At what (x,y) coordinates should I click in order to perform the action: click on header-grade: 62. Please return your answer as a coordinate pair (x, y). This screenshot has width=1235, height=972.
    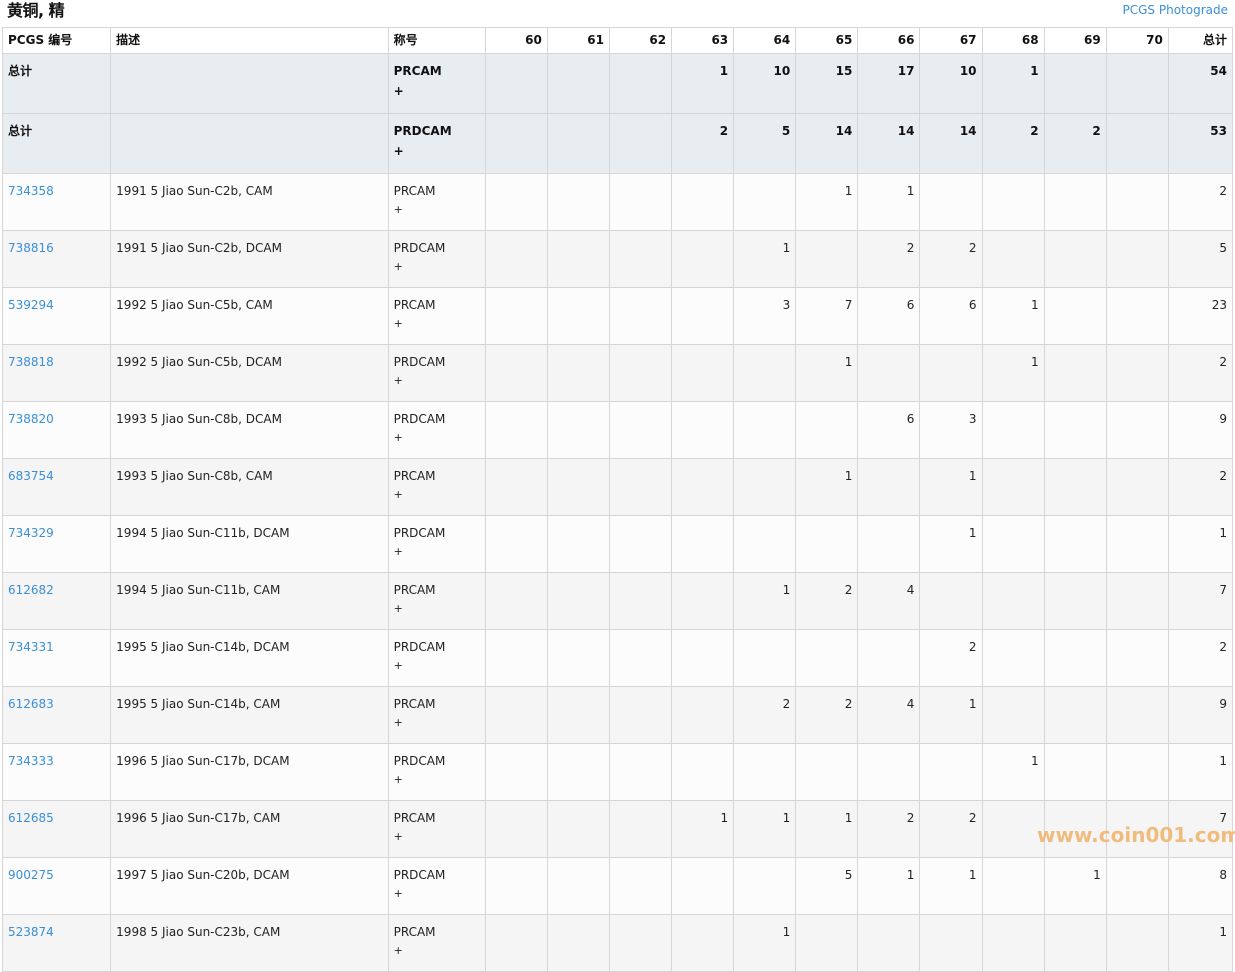
    Looking at the image, I should click on (640, 40).